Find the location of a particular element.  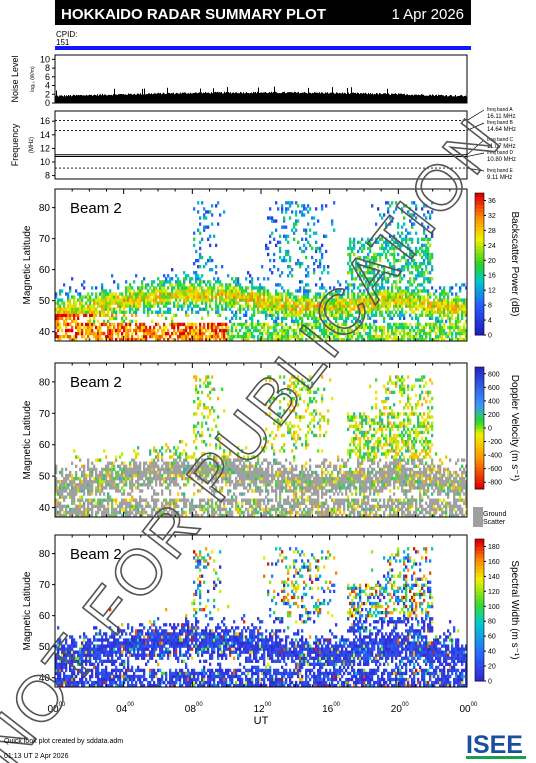

colorbar-swatch is located at coordinates (479, 303).